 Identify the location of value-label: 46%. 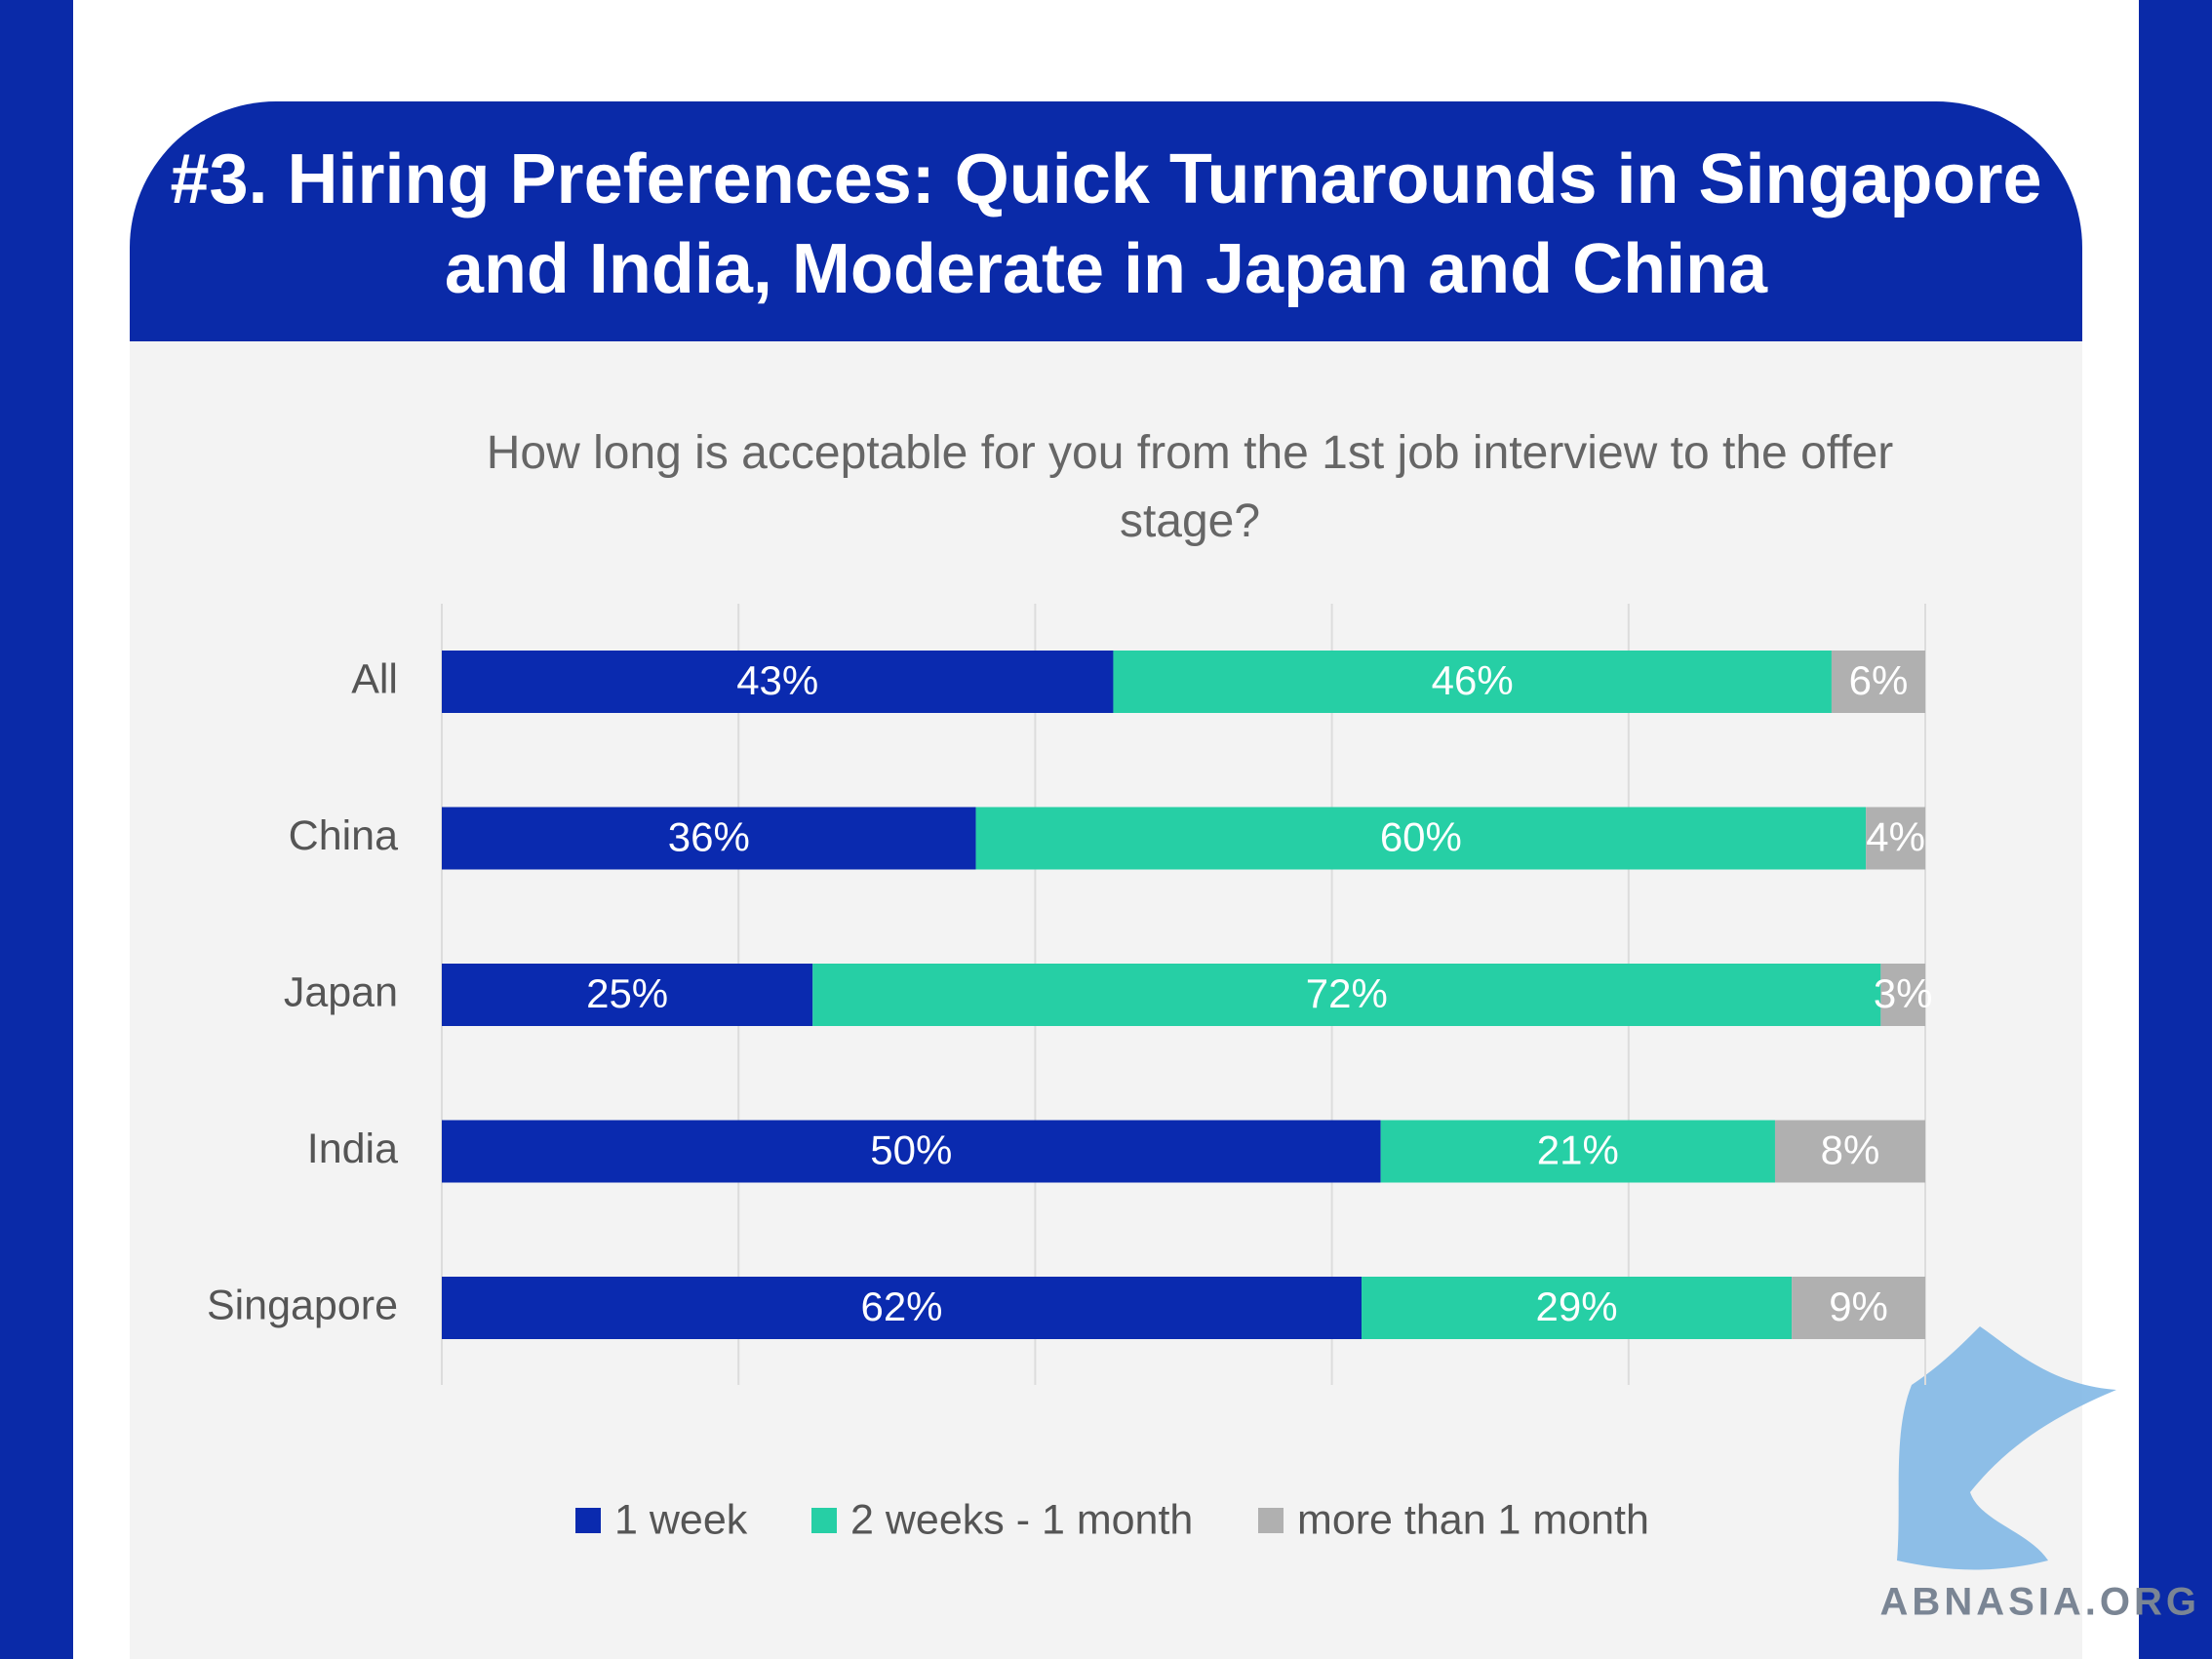
(1473, 680).